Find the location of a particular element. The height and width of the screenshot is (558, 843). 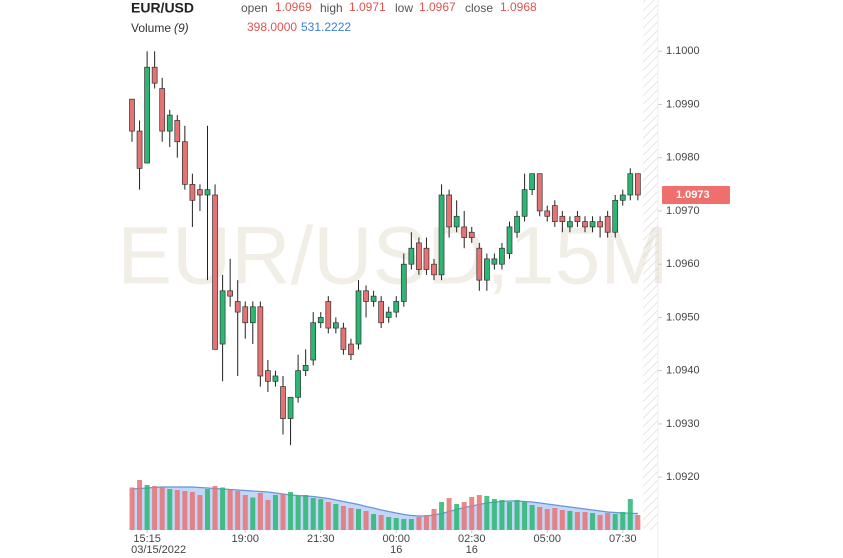

volume-ma-value: 531.2222 is located at coordinates (326, 27).